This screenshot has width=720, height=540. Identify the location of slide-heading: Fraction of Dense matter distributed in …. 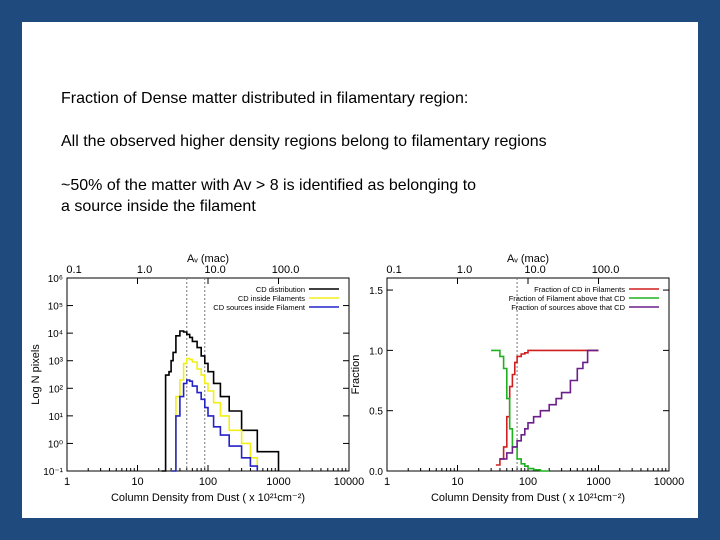
(265, 98).